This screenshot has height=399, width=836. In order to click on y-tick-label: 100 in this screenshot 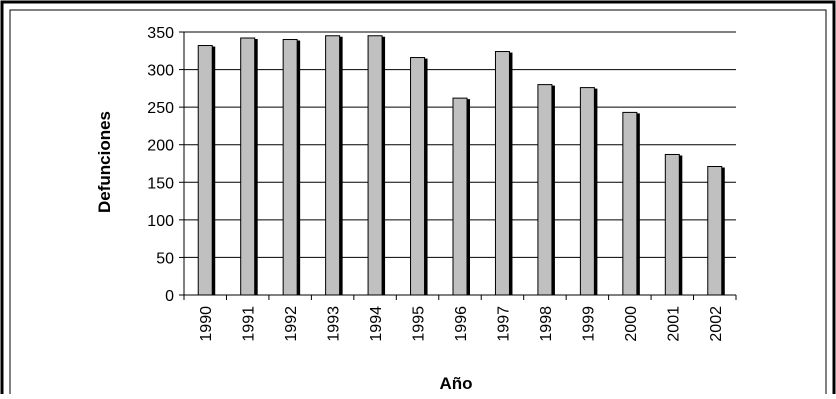, I will do `click(160, 221)`.